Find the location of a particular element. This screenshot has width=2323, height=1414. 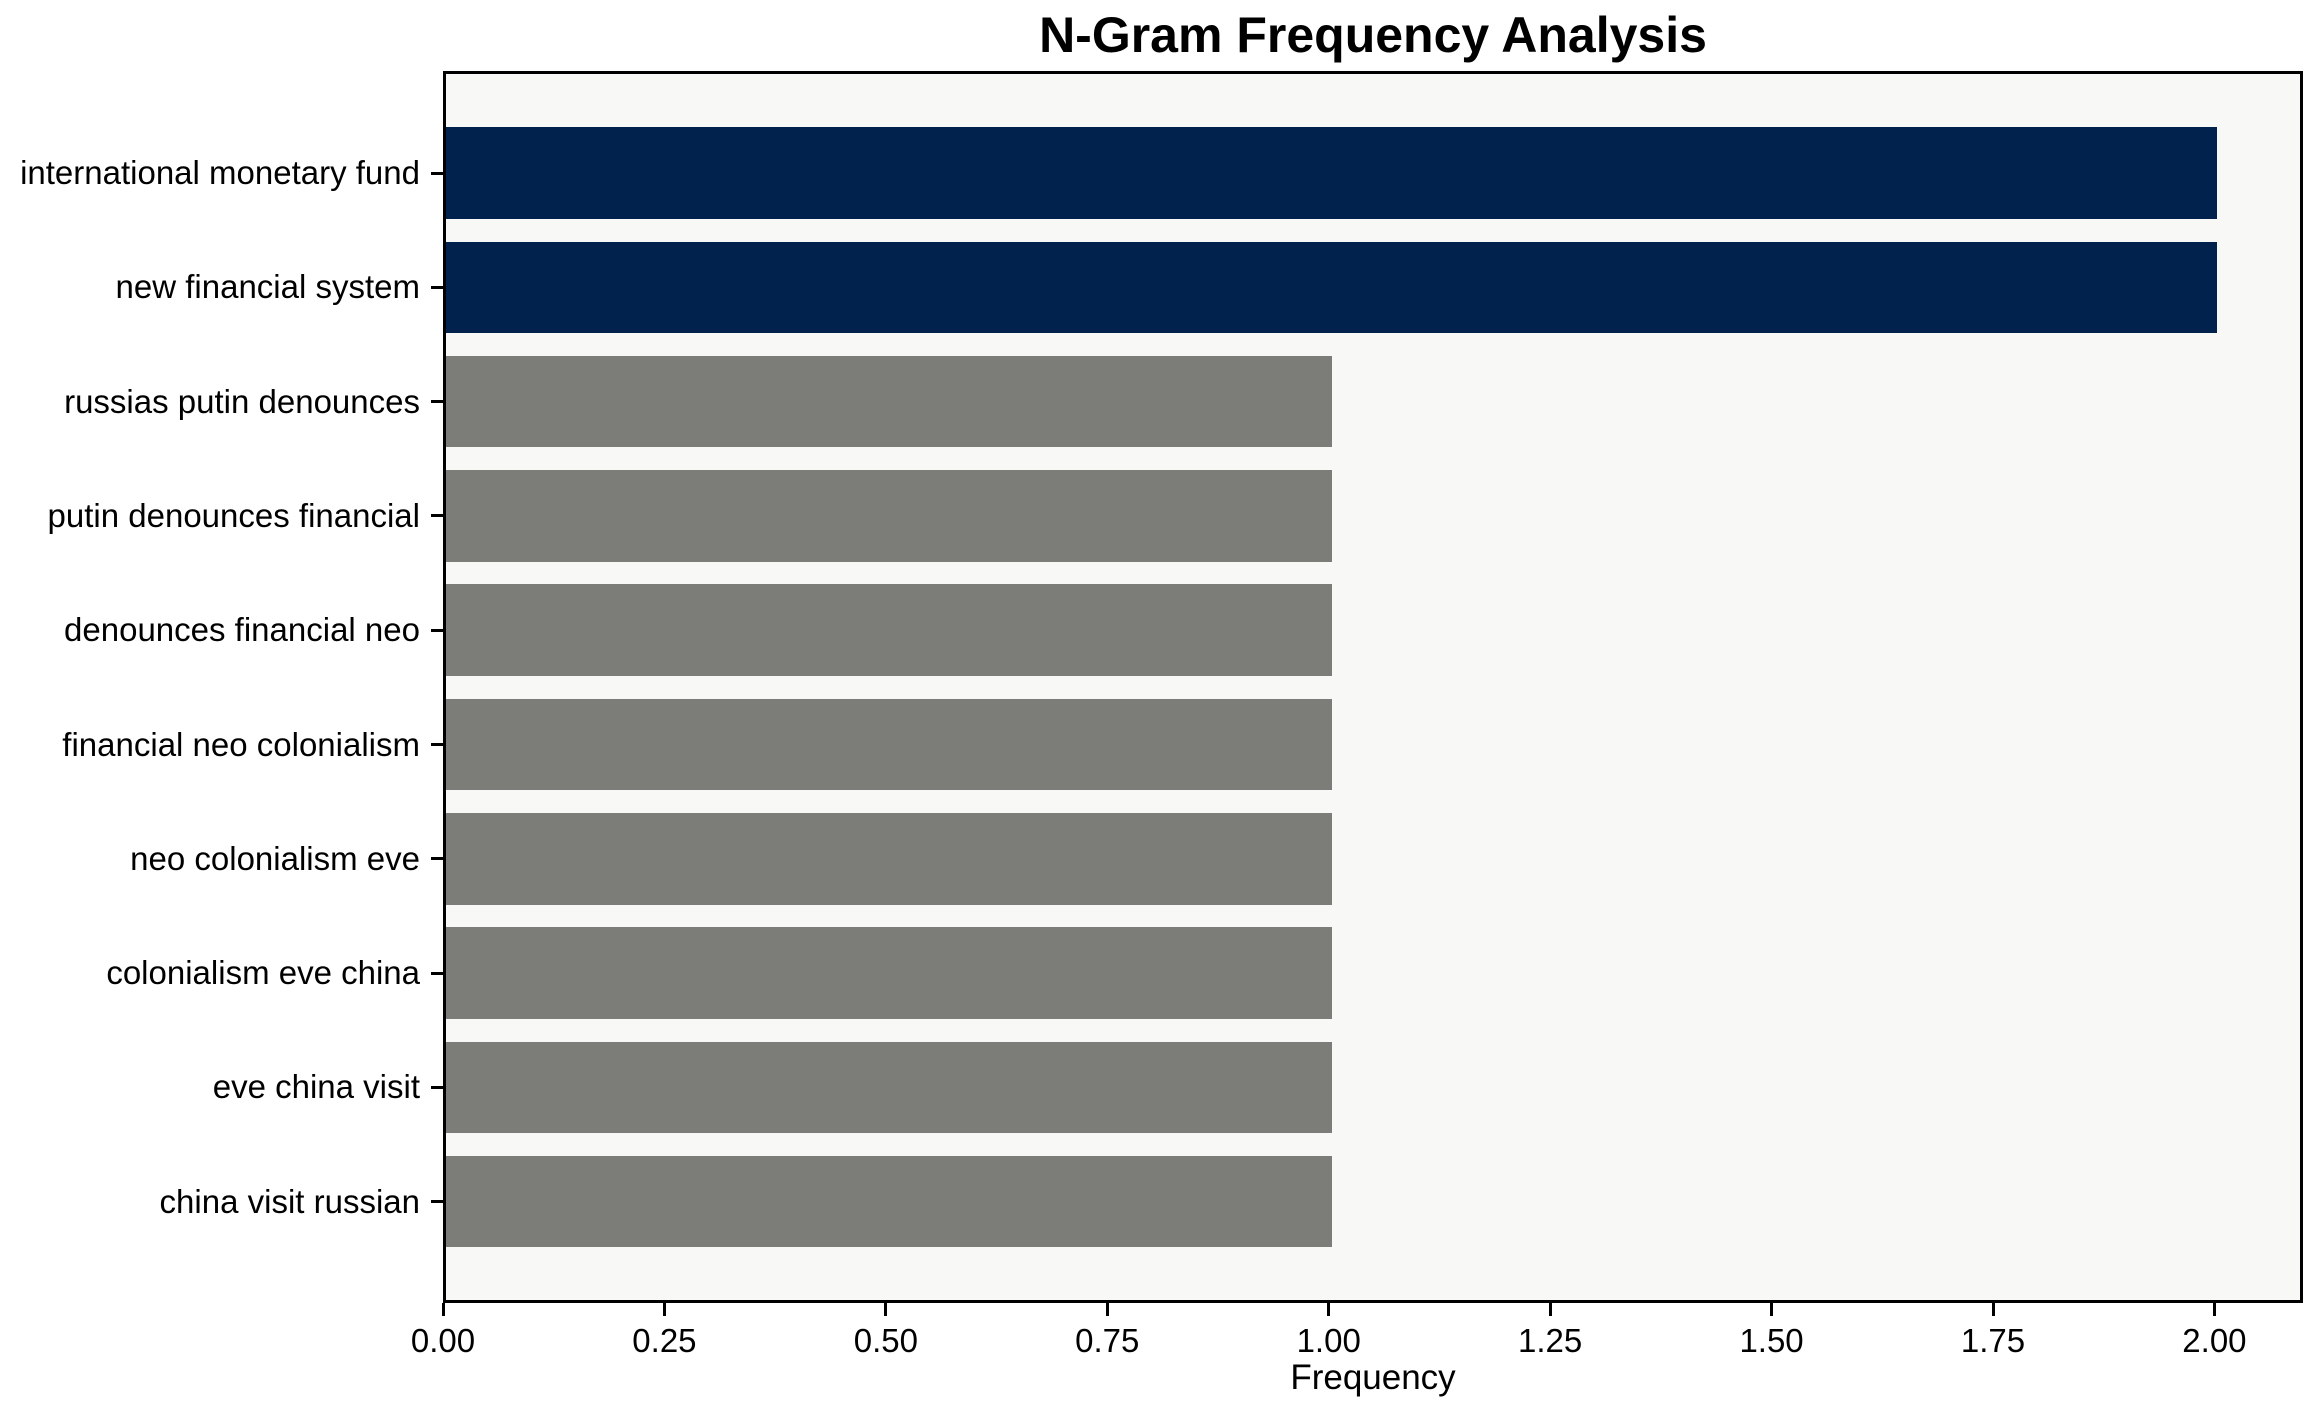

x-axis-tick-label: 1.75 is located at coordinates (1993, 1340).